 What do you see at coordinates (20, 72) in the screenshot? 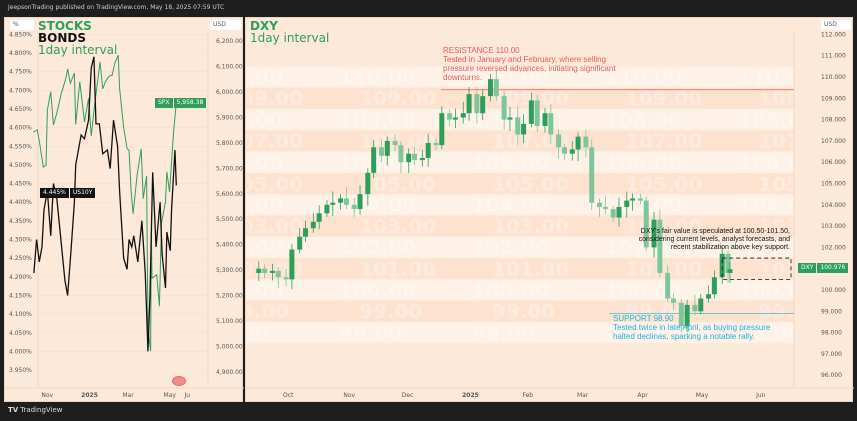
I see `left-axis-tick: 4.750%` at bounding box center [20, 72].